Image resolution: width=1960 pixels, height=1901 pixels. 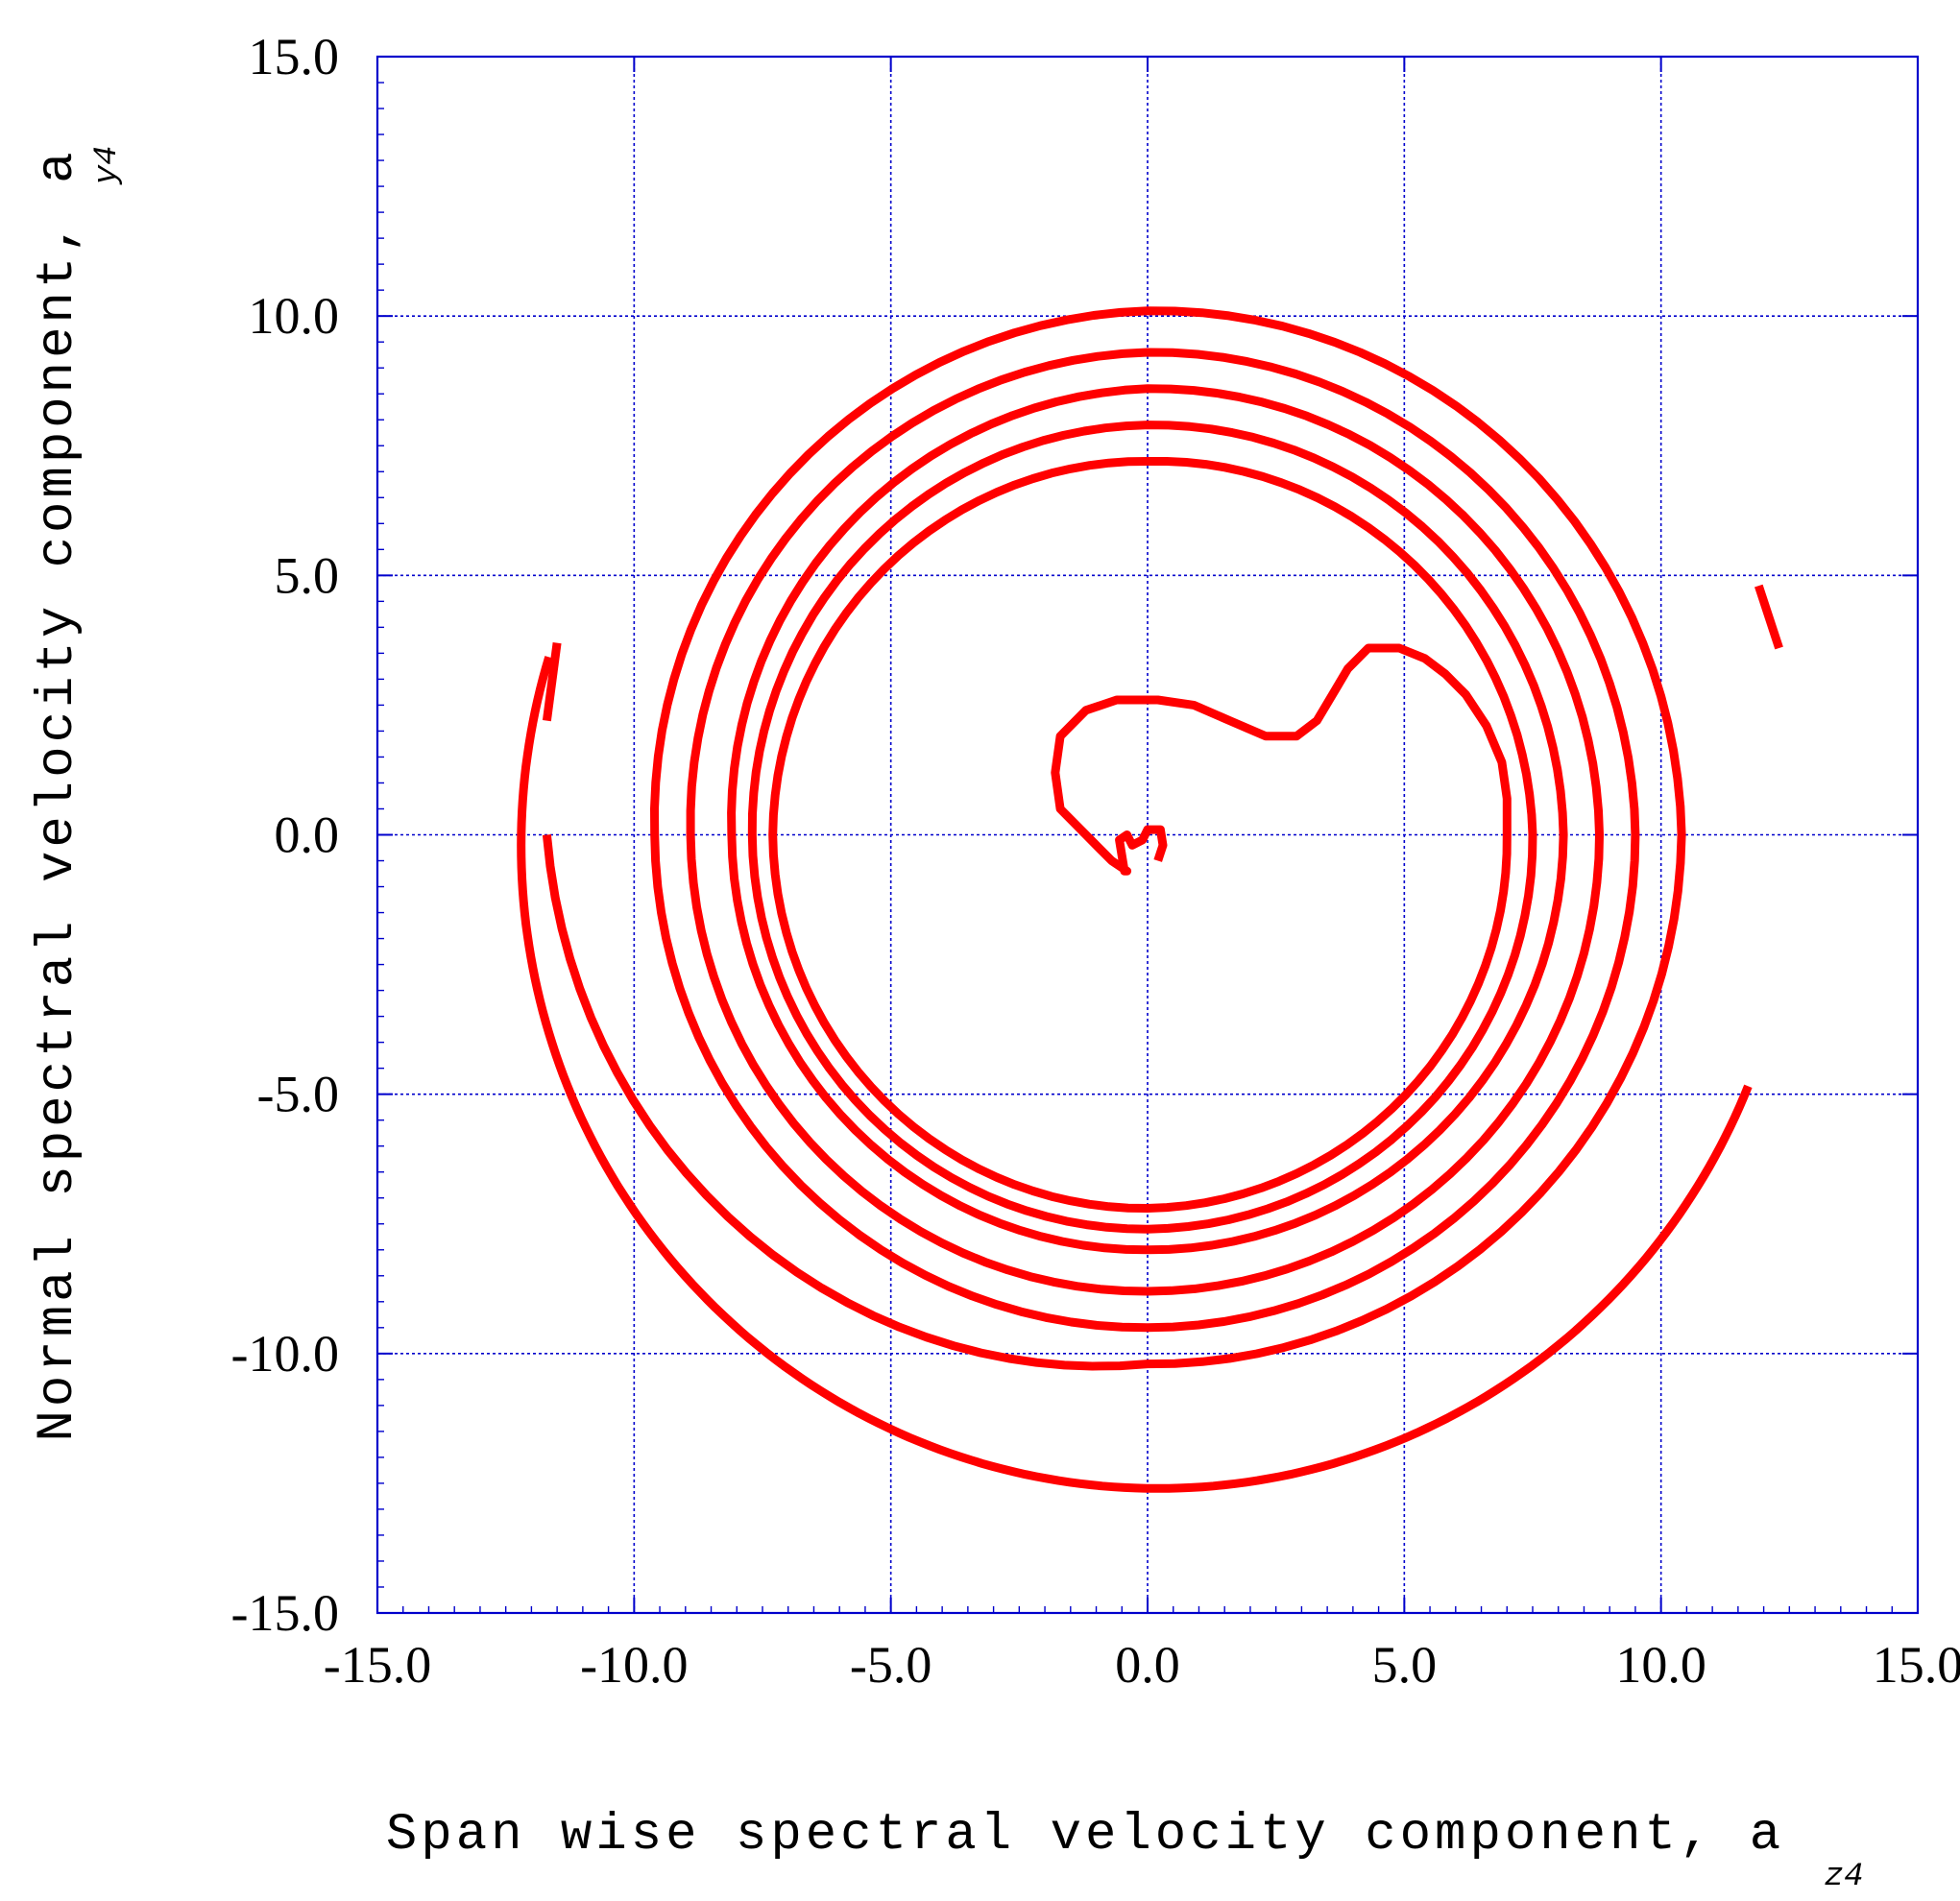 I want to click on y-axis-title-group: Normal spectral velocity component, a, so click(x=58, y=795).